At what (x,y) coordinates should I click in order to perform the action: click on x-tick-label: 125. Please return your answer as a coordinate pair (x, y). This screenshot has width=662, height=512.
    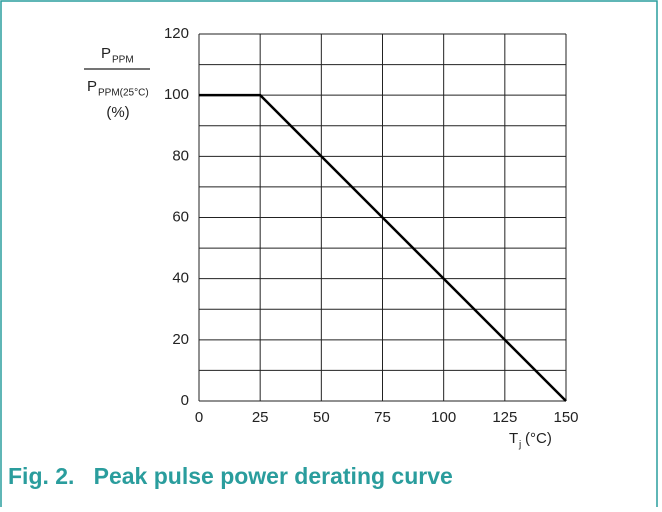
    Looking at the image, I should click on (504, 417).